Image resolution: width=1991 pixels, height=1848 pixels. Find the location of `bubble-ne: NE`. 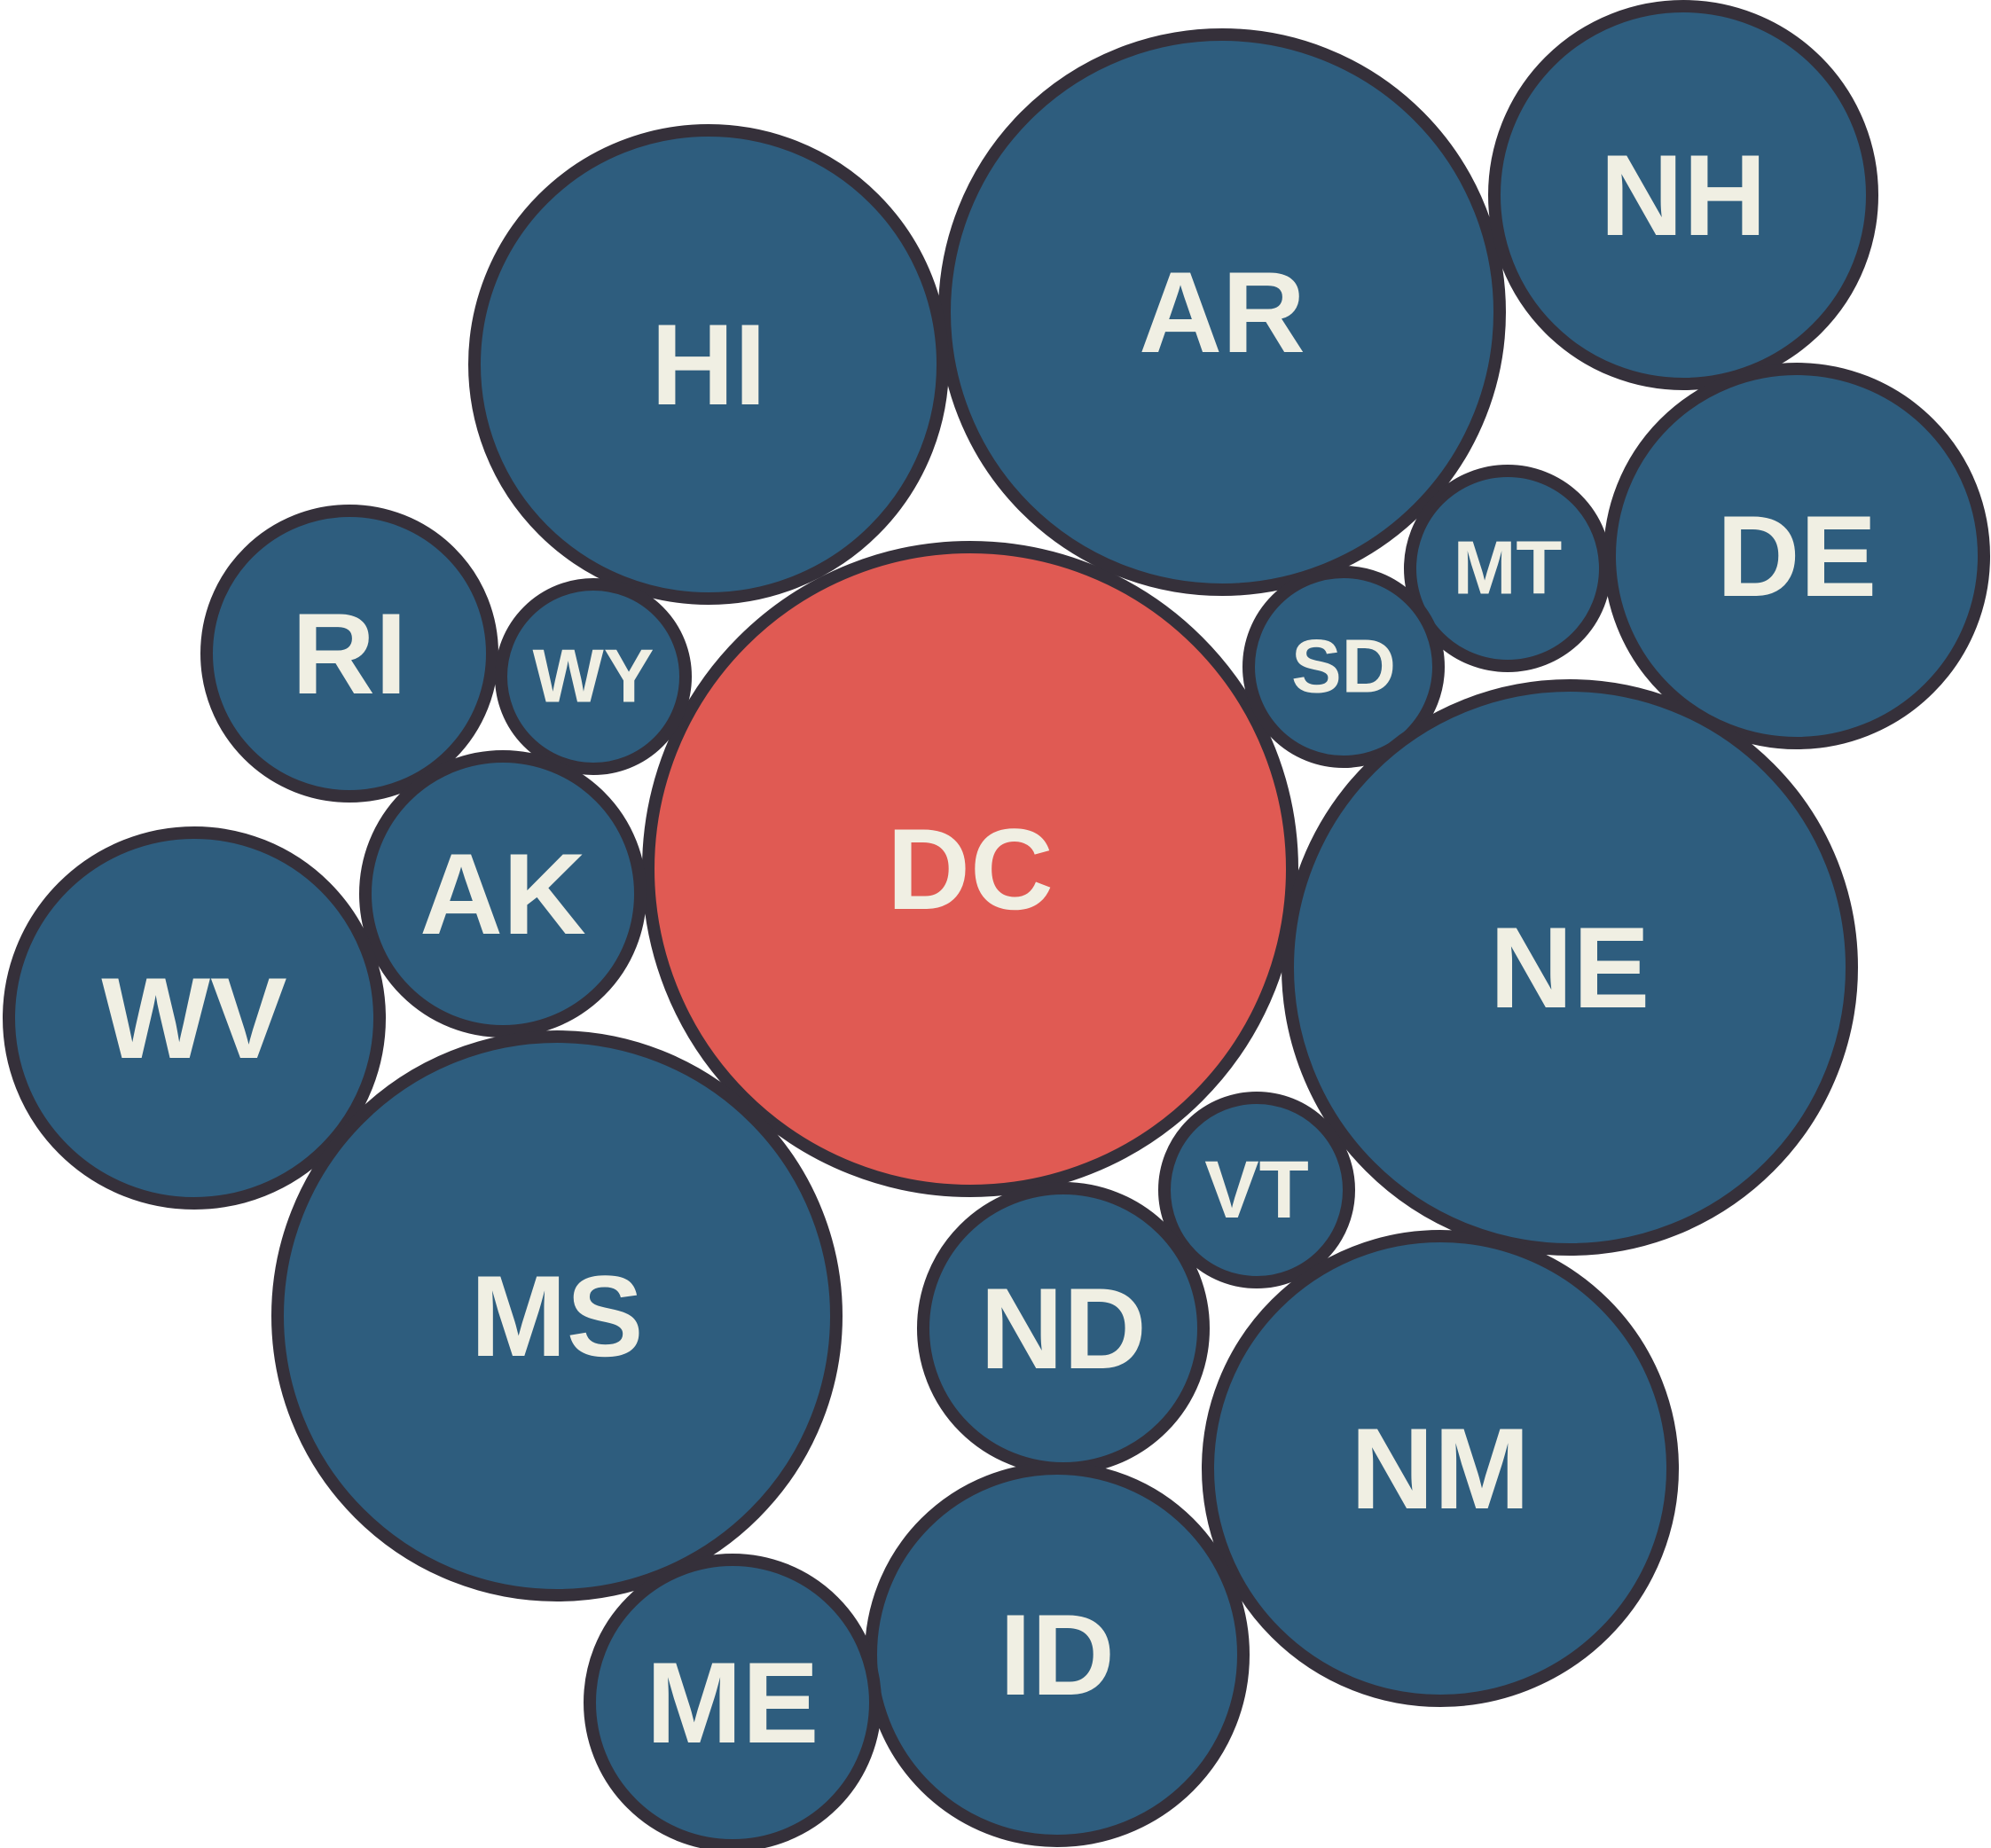

bubble-ne: NE is located at coordinates (1570, 967).